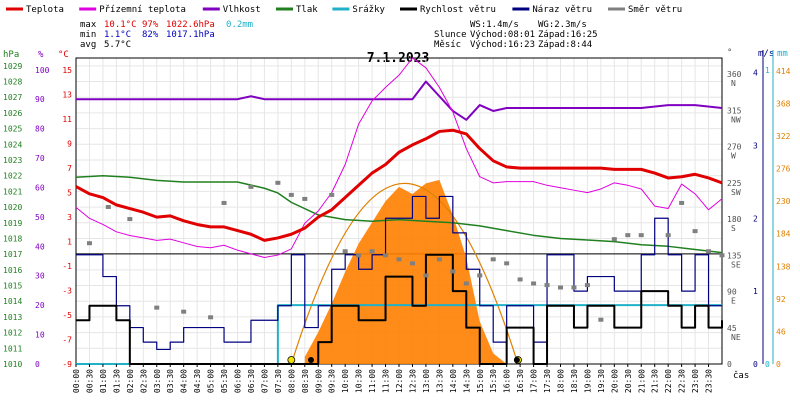 The image size is (800, 400). What do you see at coordinates (766, 54) in the screenshot?
I see `axis-unit-ms: m/s` at bounding box center [766, 54].